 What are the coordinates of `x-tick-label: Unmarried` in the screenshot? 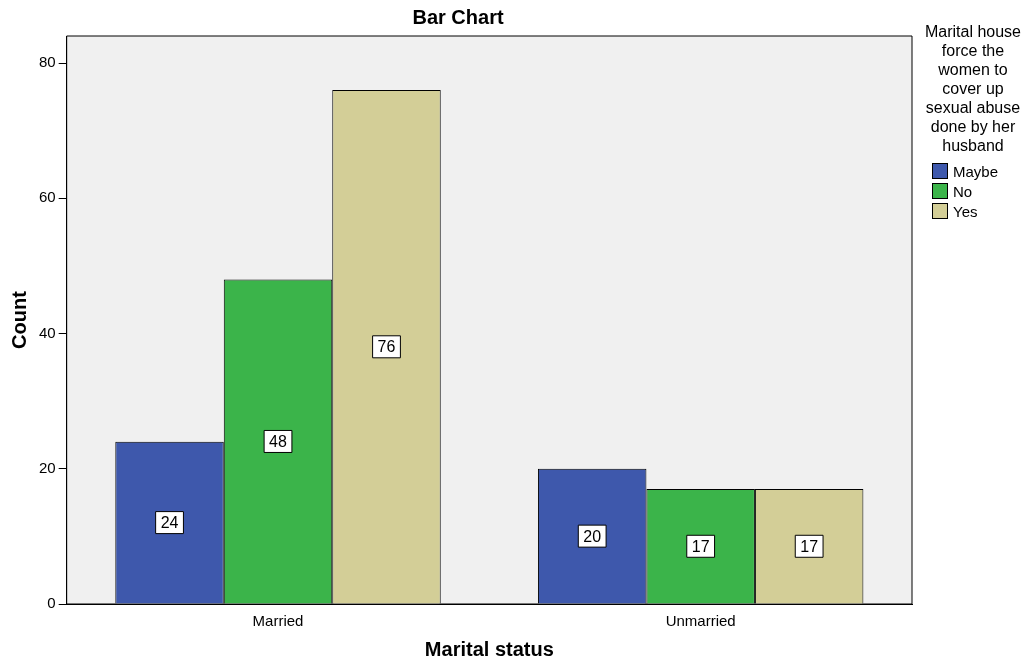 It's located at (700, 621).